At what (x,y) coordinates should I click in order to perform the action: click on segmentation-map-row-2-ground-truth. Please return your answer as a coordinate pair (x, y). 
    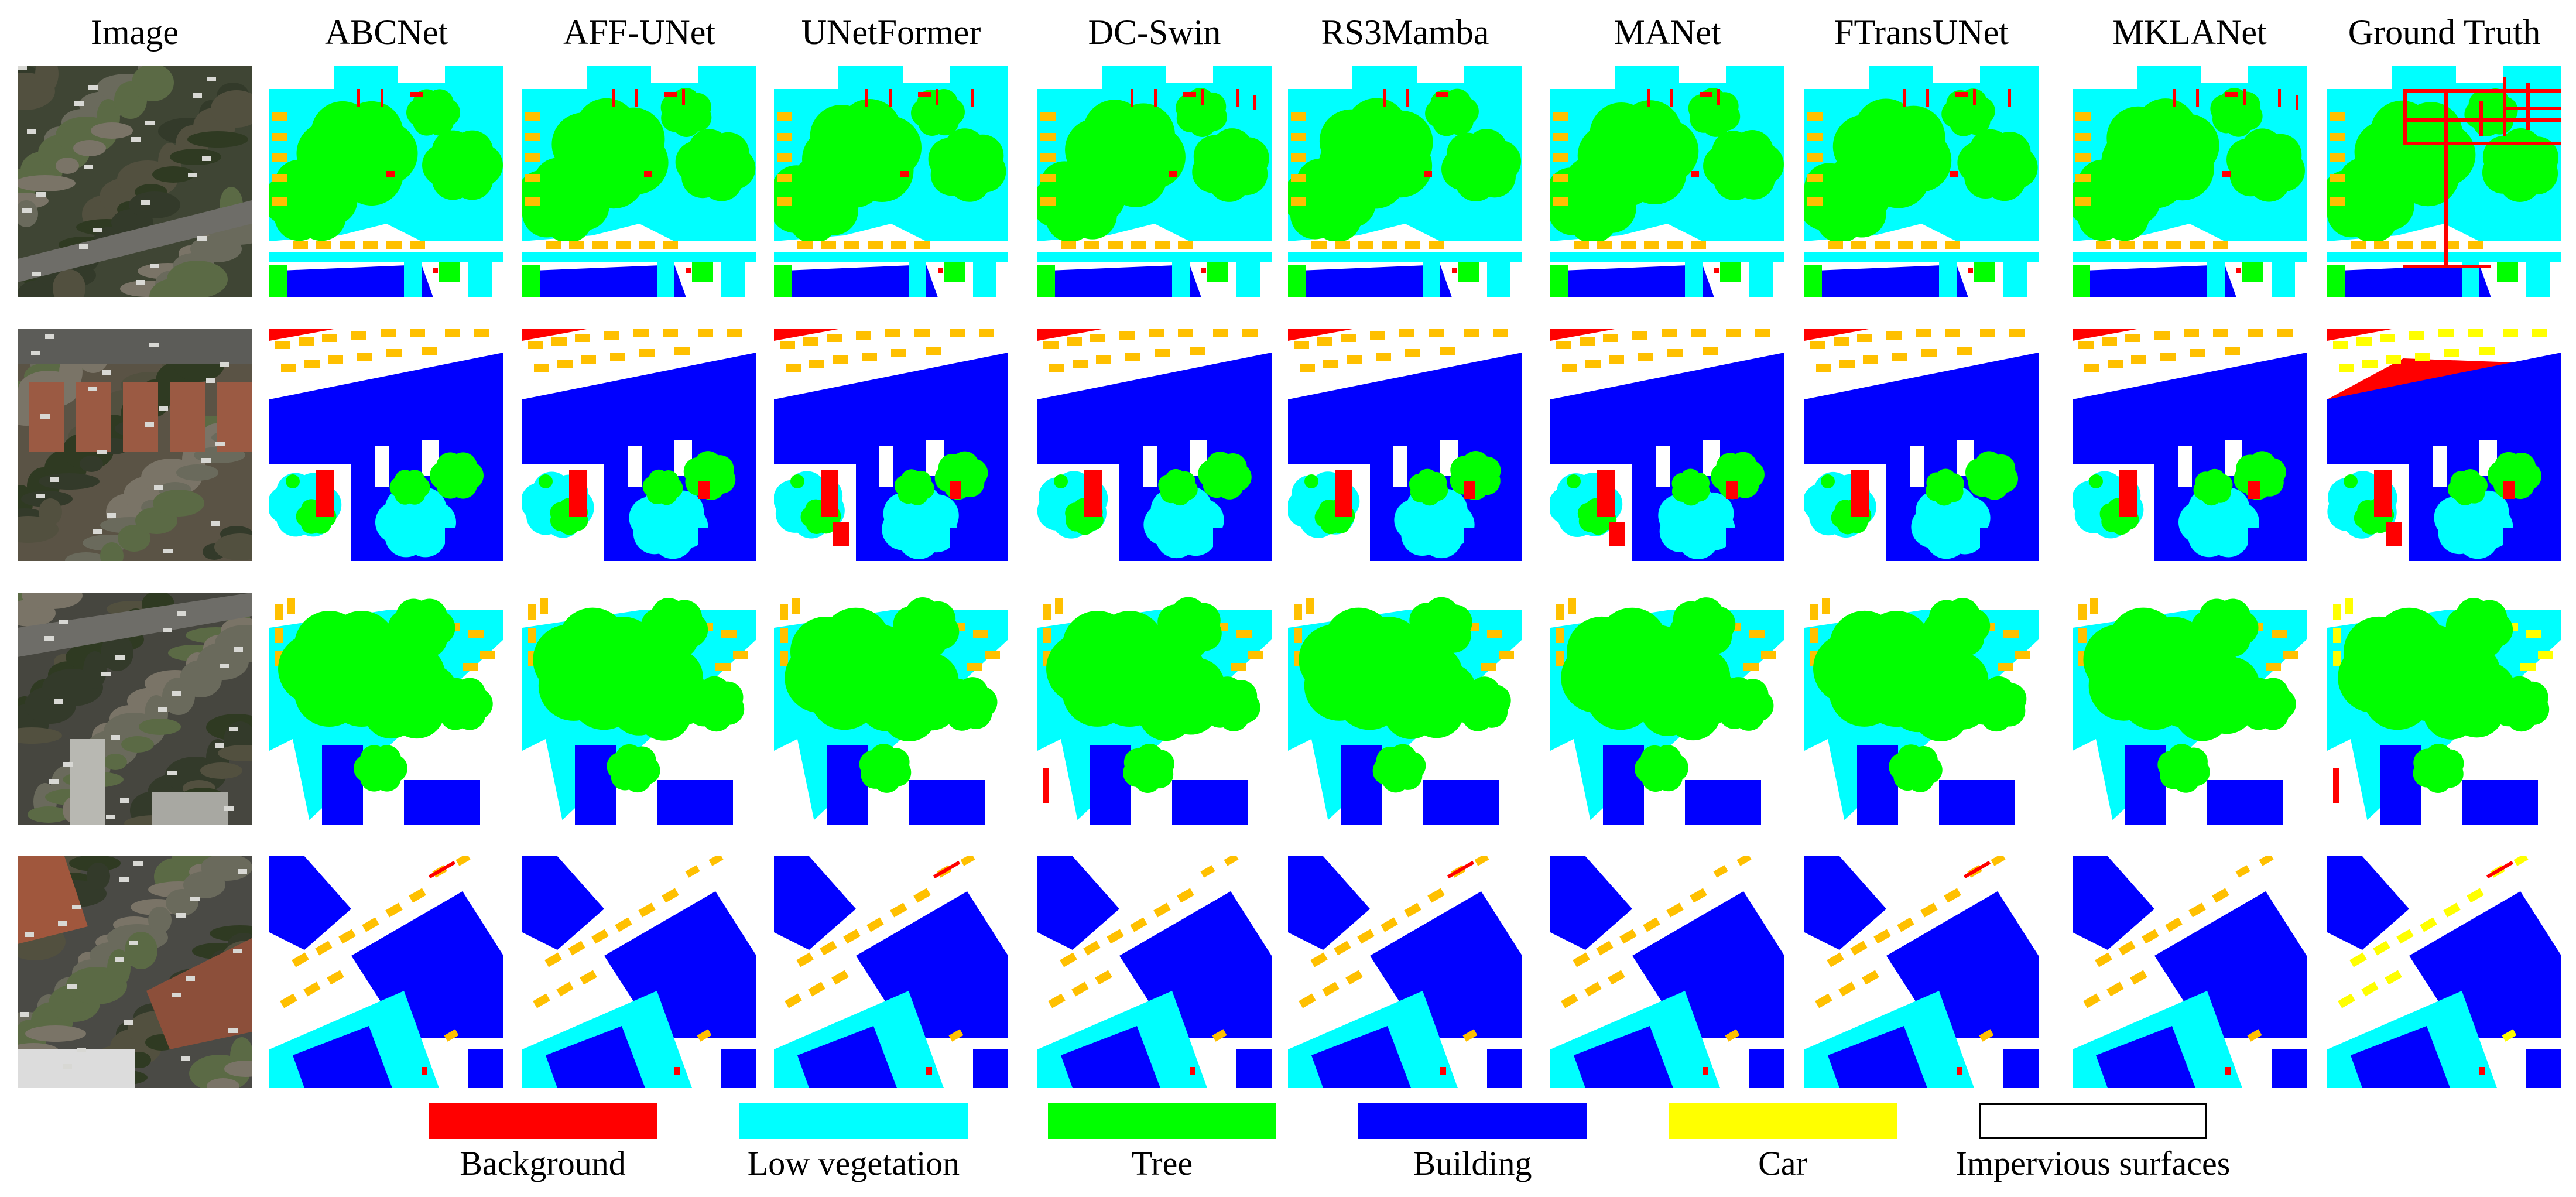
    Looking at the image, I should click on (2444, 445).